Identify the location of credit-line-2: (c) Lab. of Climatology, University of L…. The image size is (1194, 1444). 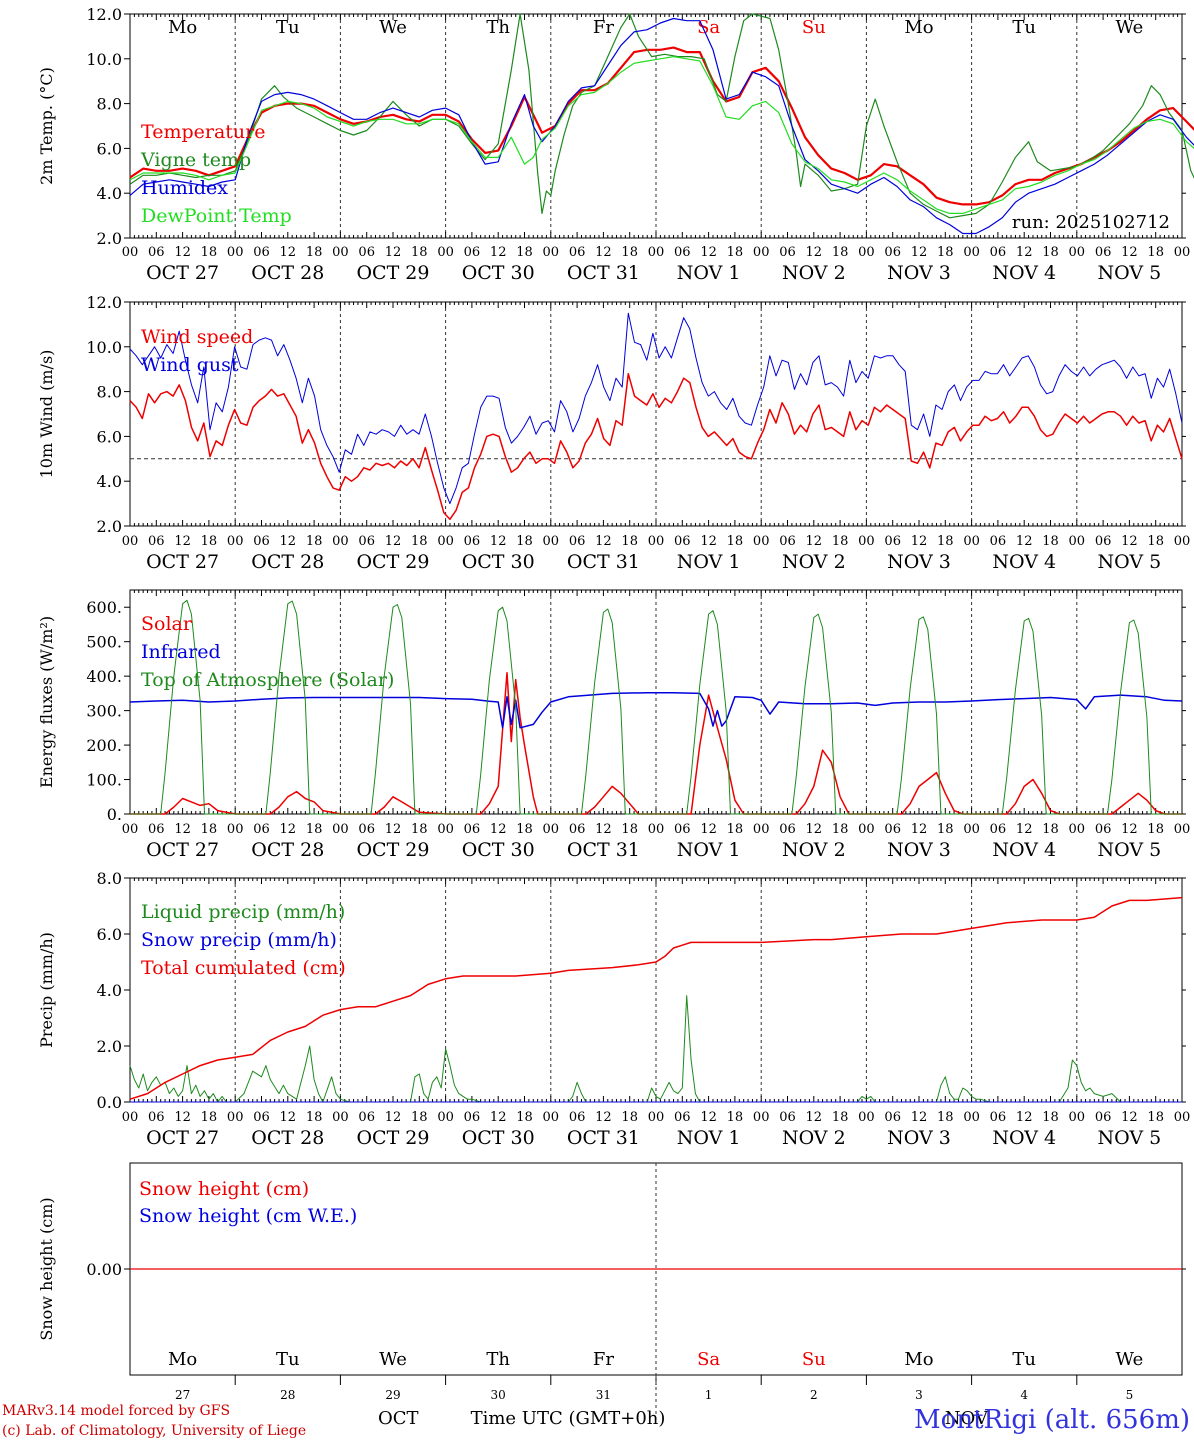
(154, 1431).